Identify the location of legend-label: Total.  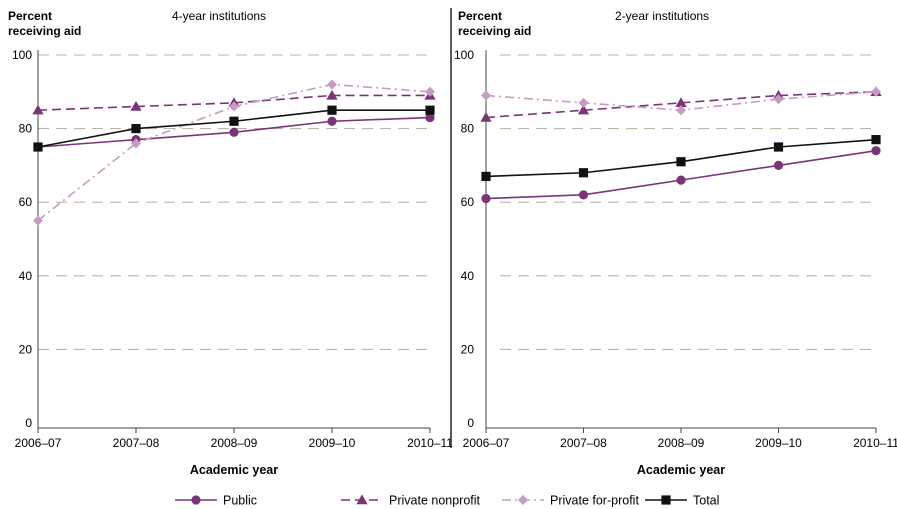
(706, 501).